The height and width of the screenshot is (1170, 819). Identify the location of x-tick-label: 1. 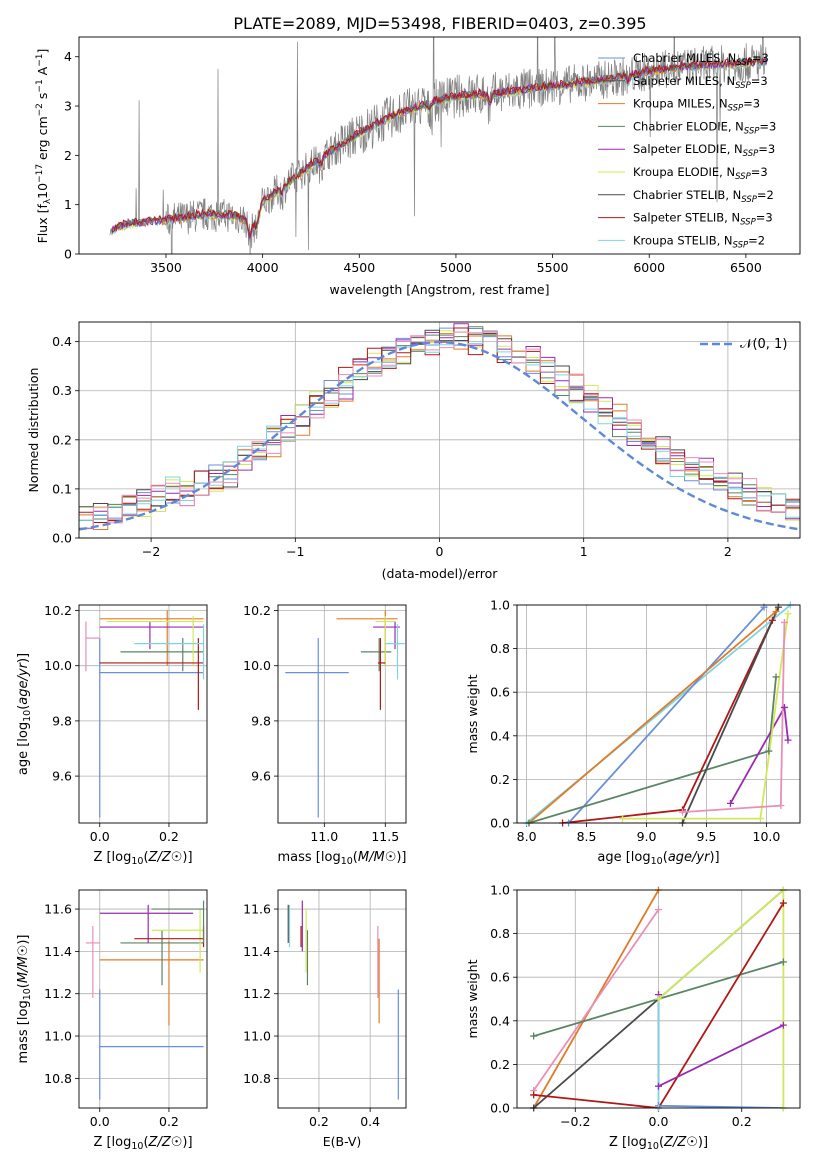
(584, 551).